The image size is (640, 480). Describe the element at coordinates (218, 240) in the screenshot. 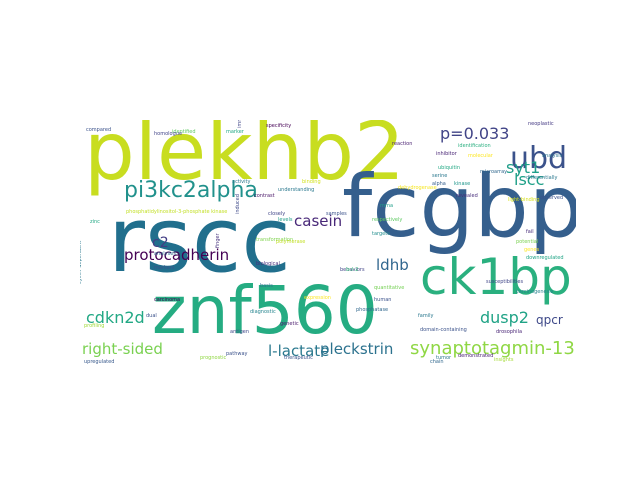

I see `word-finger: finger` at that location.